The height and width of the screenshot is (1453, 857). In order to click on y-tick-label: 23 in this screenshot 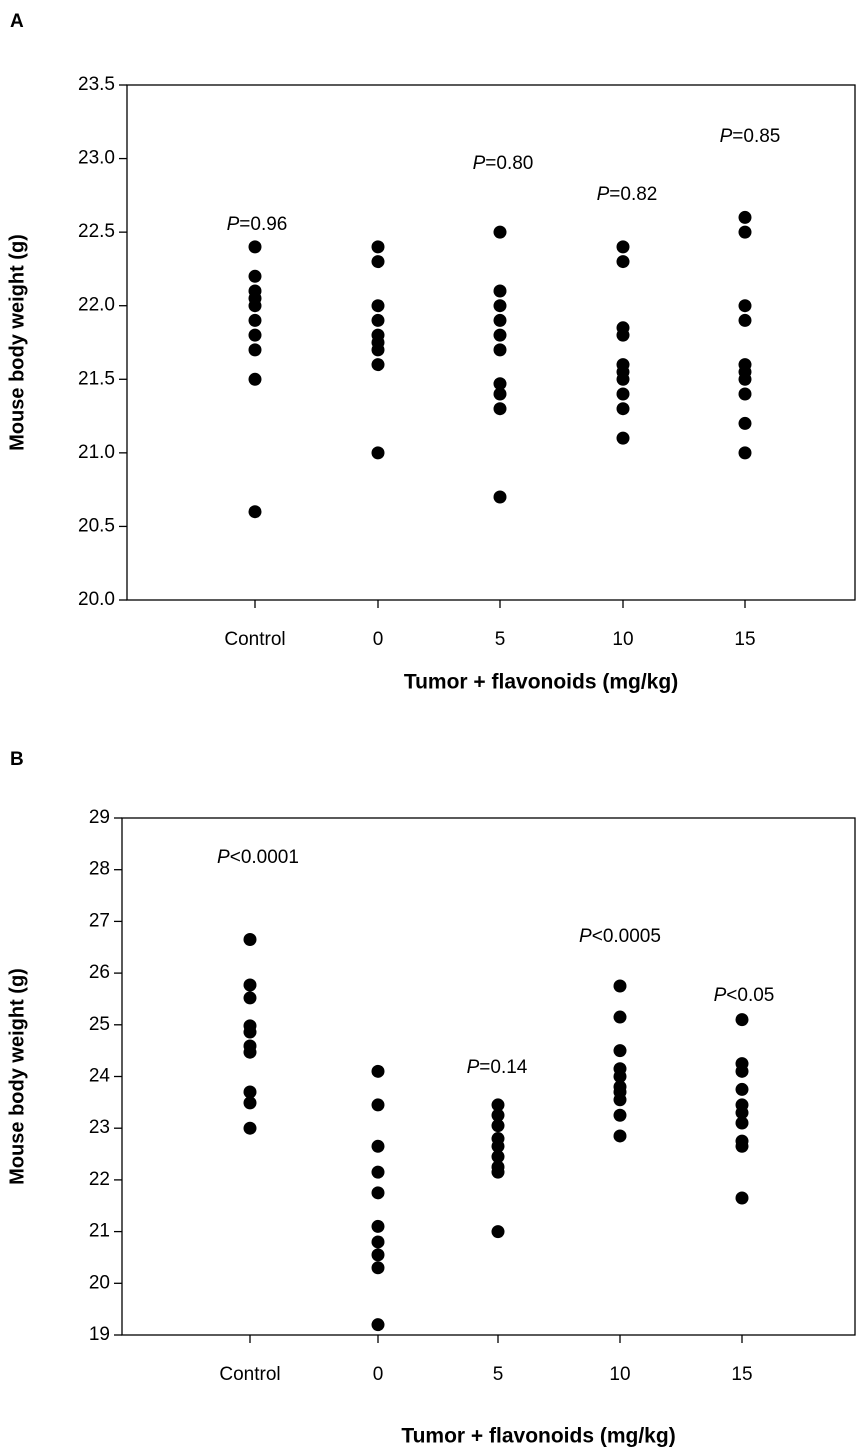, I will do `click(99, 1127)`.